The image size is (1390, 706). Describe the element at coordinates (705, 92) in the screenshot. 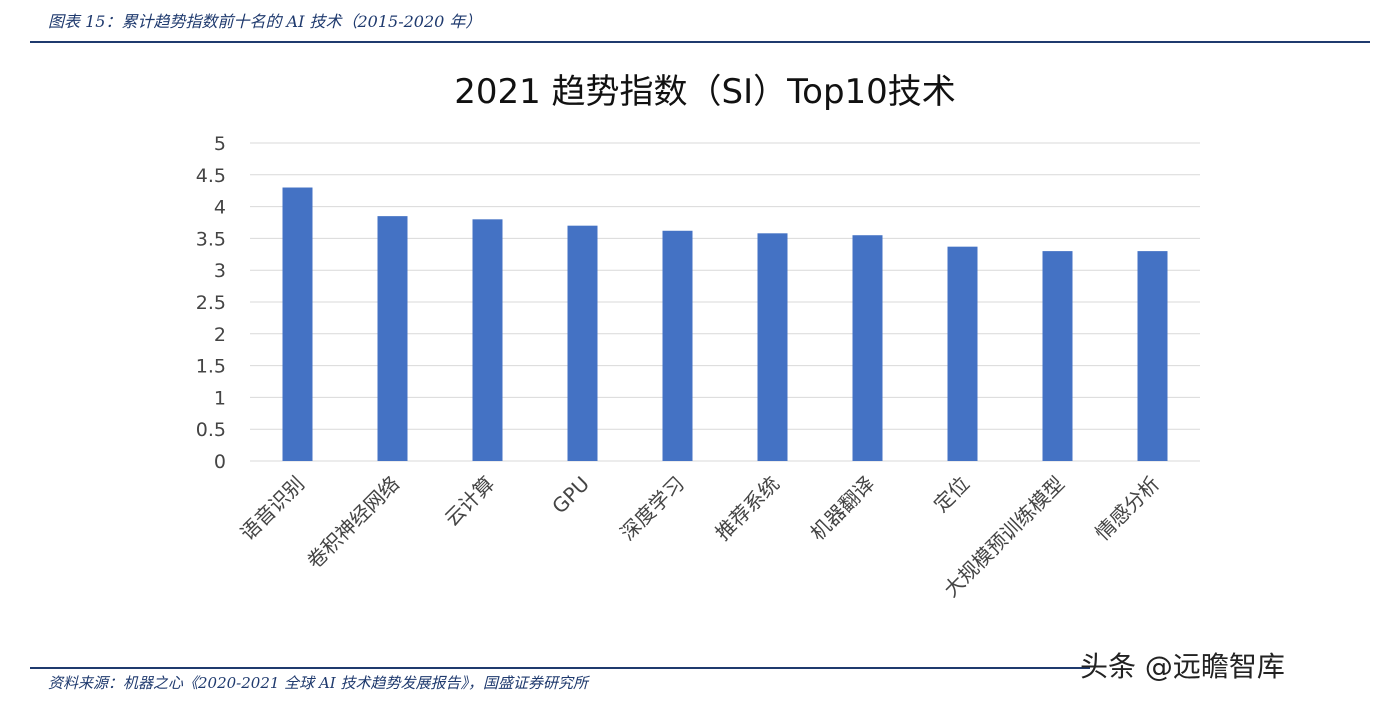

I see `chart-title: 2021 趋势指数（SI）Top10技术` at that location.